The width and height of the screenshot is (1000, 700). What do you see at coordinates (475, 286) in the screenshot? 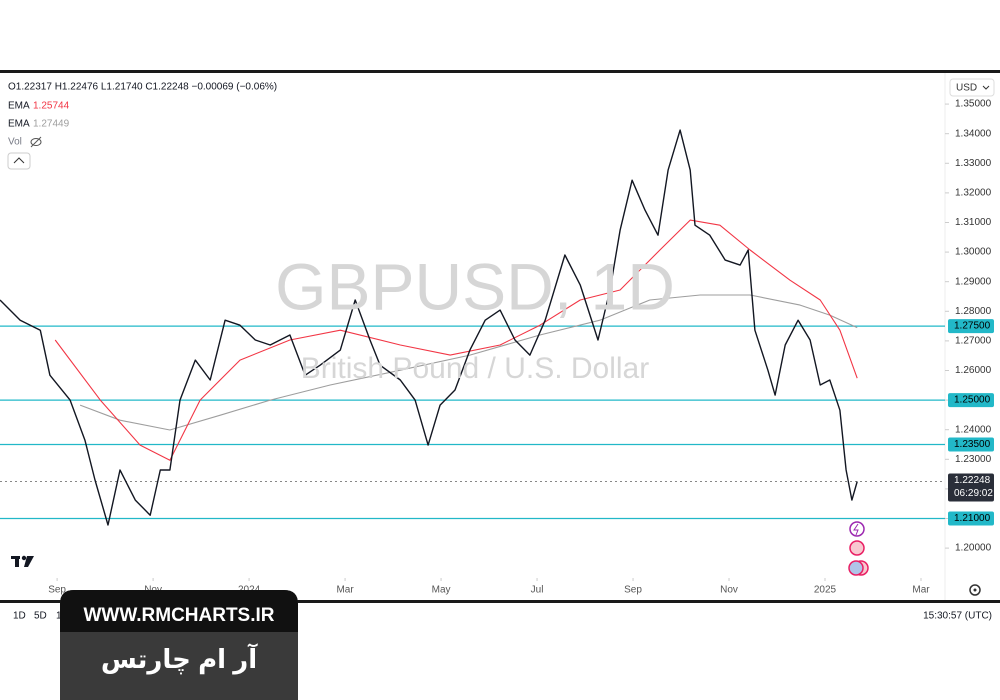
I see `watermark-symbol: GBPUSD, 1D` at bounding box center [475, 286].